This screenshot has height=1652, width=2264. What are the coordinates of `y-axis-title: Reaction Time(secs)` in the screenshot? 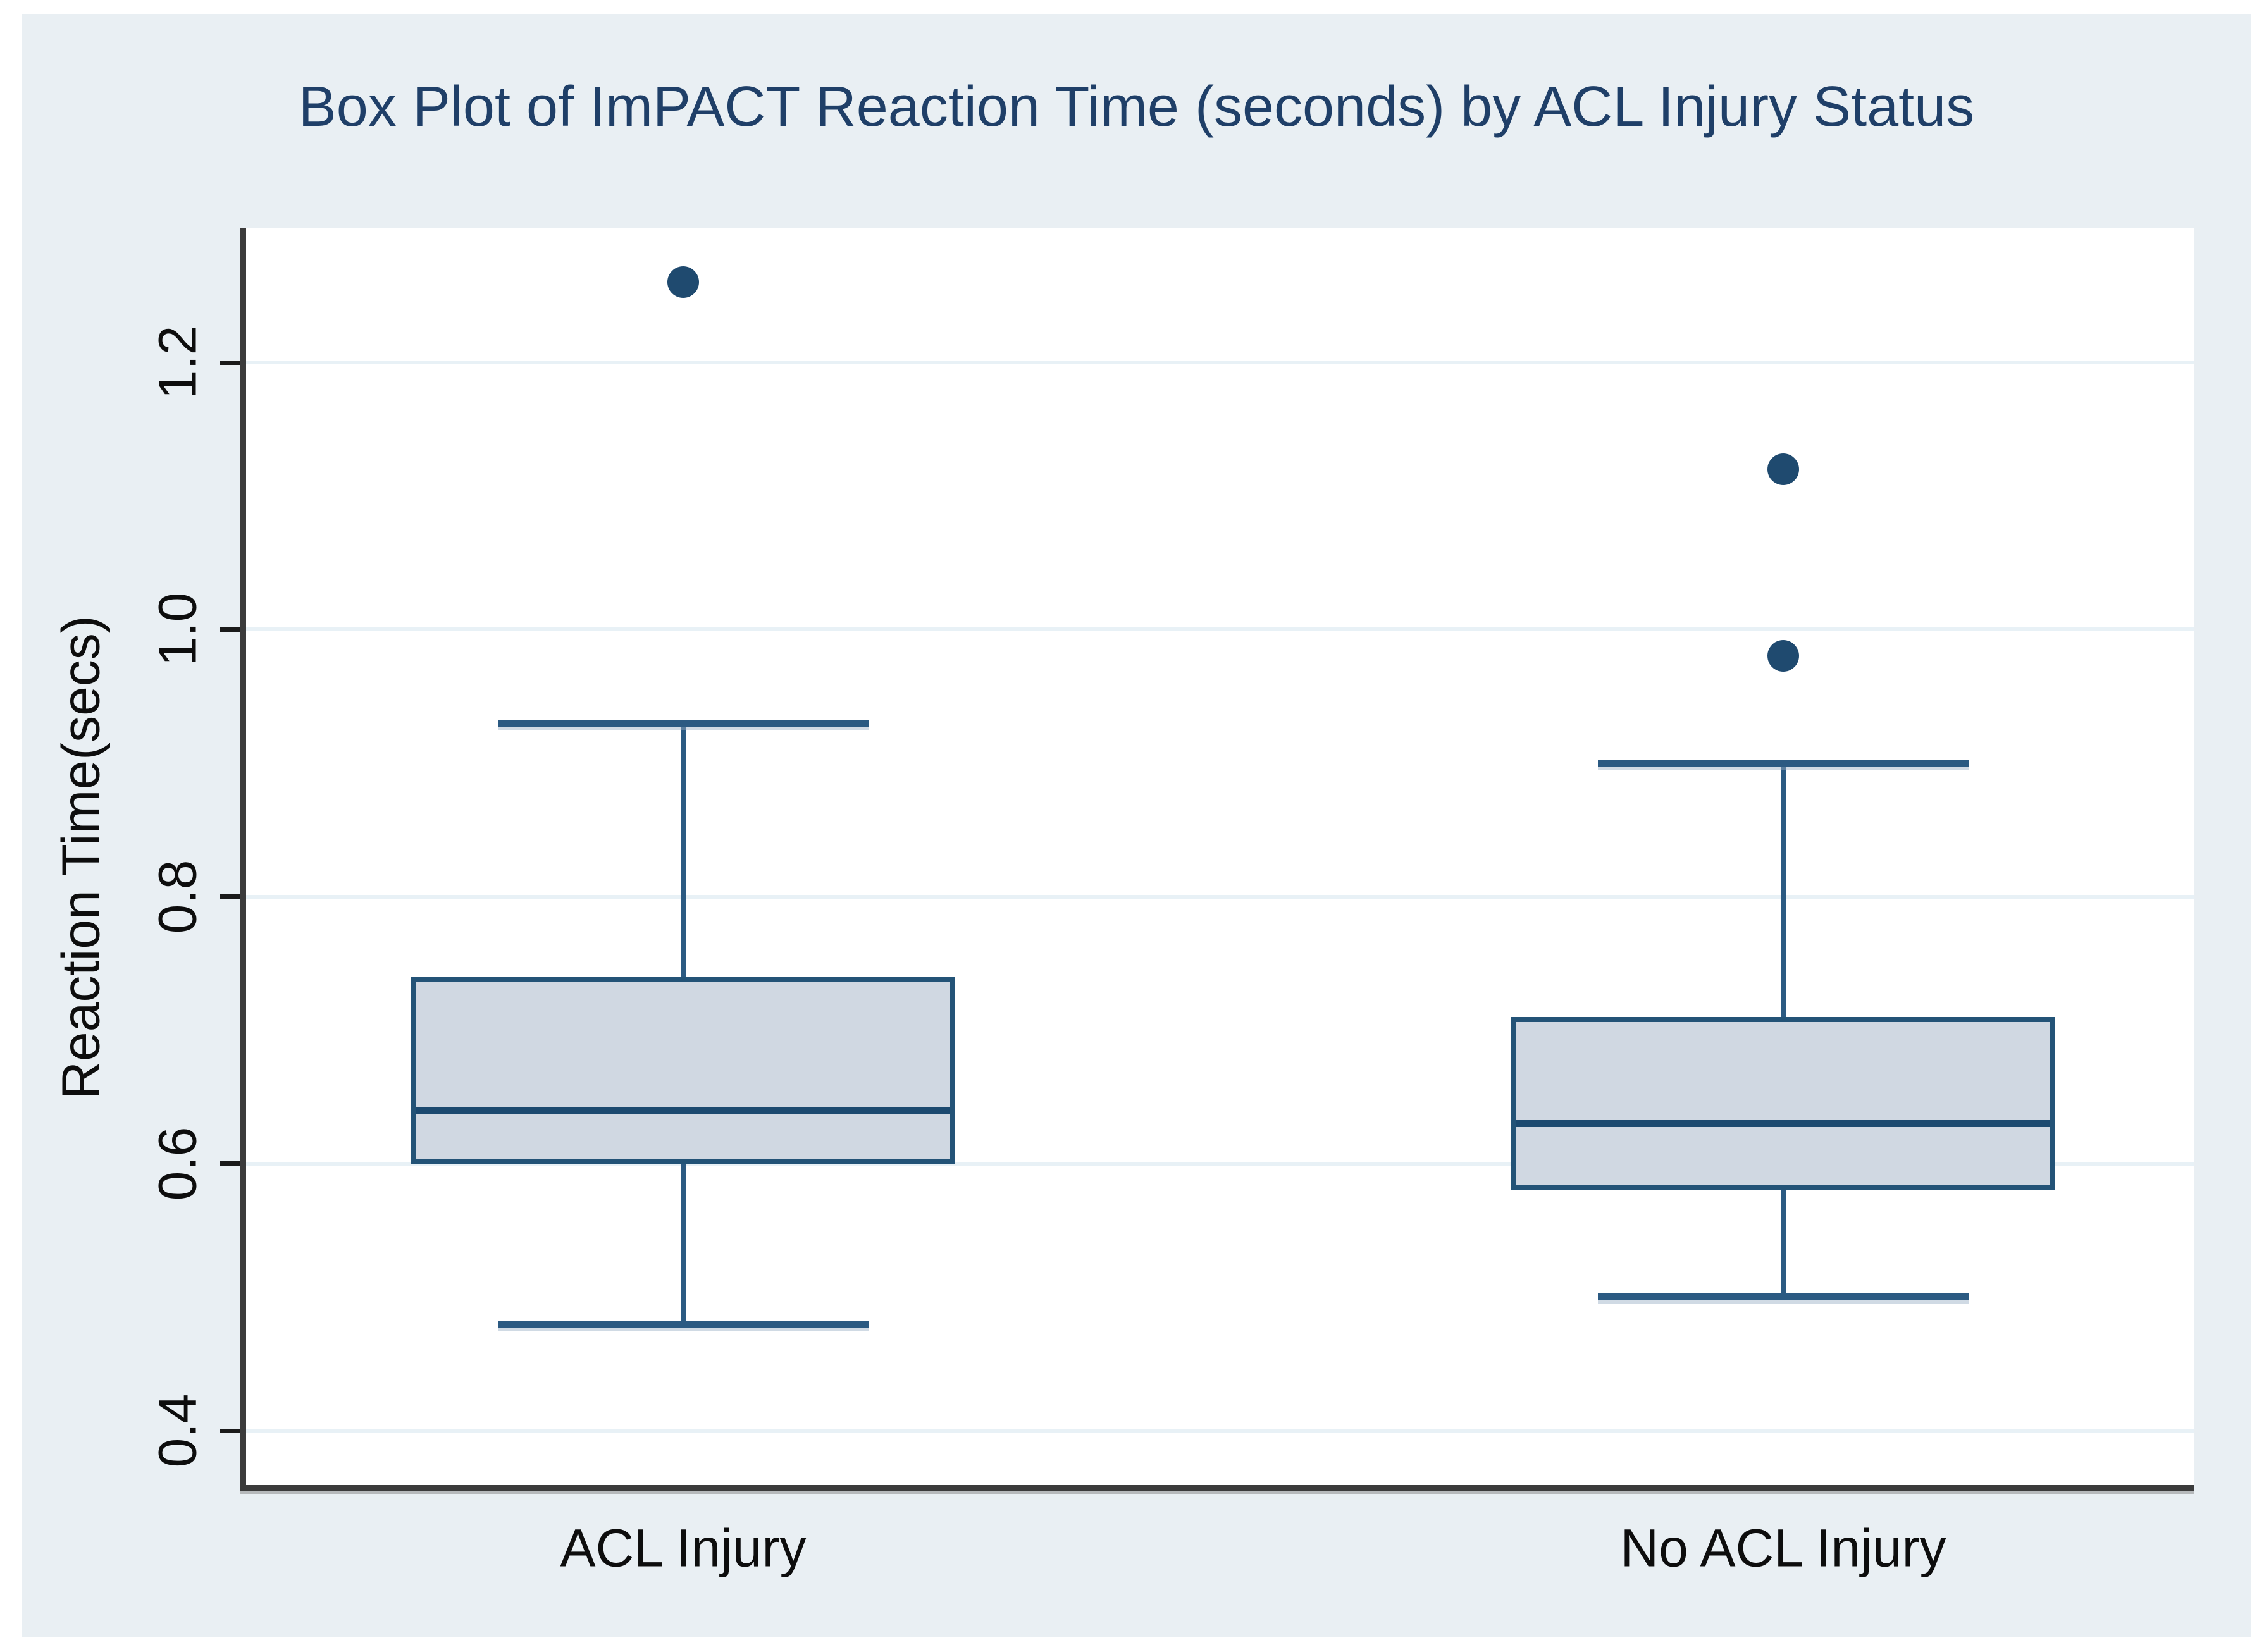 It's located at (81, 858).